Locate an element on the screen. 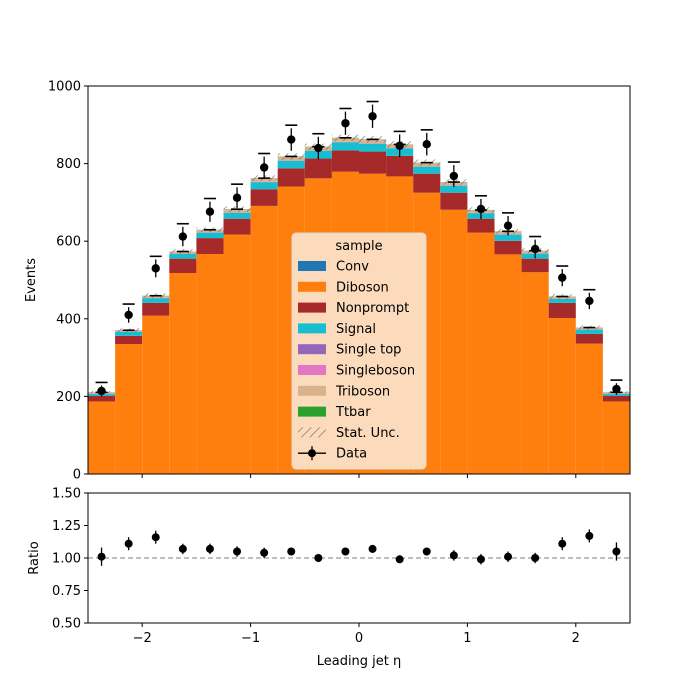 The width and height of the screenshot is (700, 700). legend-label-2: Nonprompt is located at coordinates (372, 308).